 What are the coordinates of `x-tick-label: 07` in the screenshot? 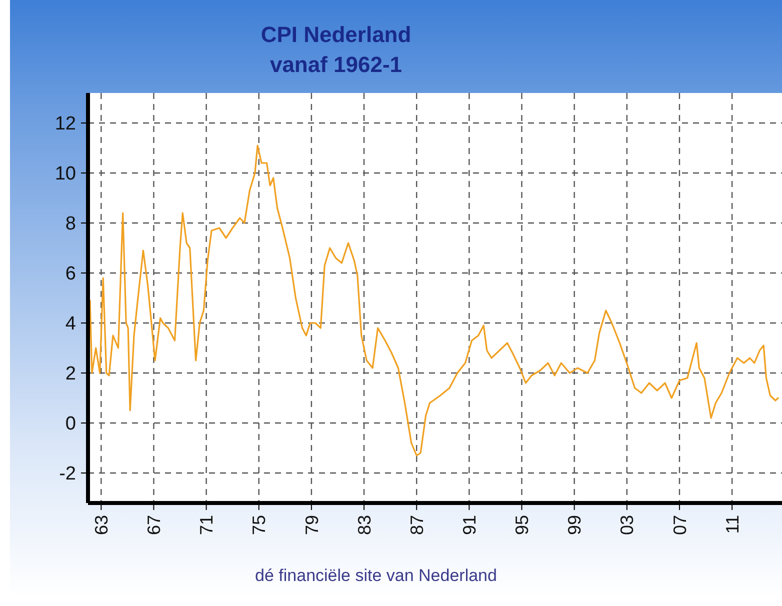 It's located at (680, 525).